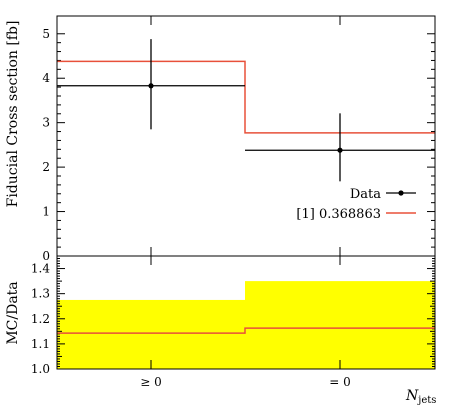 The image size is (450, 407). I want to click on ratio-y-axis-label: MC/Data, so click(13, 312).